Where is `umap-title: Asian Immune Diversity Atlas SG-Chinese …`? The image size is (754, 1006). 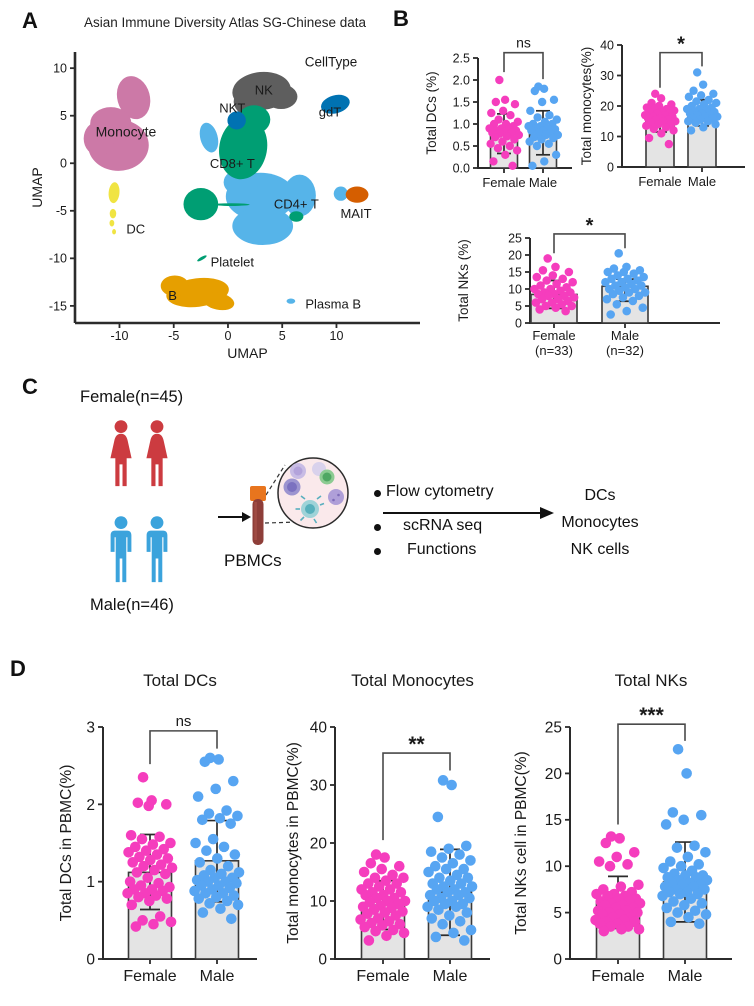 umap-title: Asian Immune Diversity Atlas SG-Chinese … is located at coordinates (225, 22).